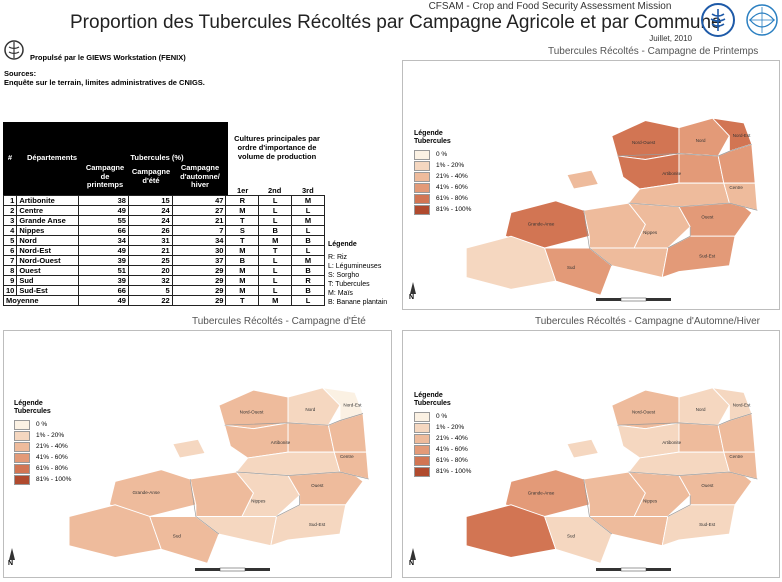 The image size is (782, 582). Describe the element at coordinates (150, 280) in the screenshot. I see `summer-value: 32` at that location.